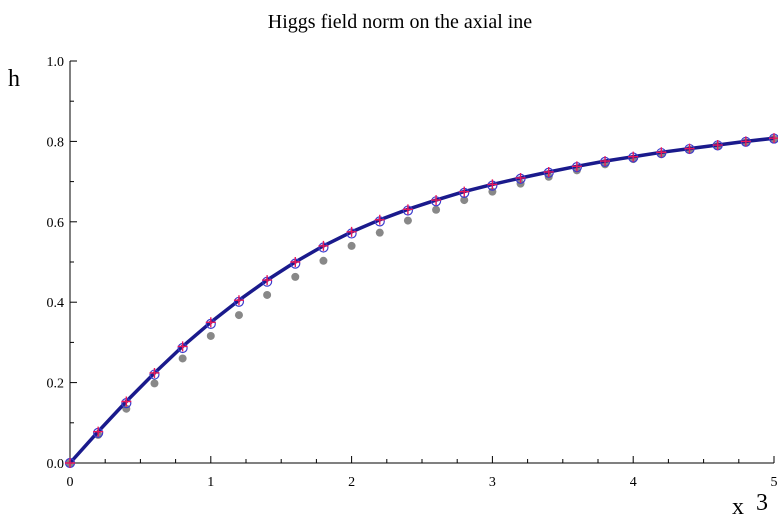 This screenshot has width=778, height=516. I want to click on x-tick-label: 5, so click(774, 482).